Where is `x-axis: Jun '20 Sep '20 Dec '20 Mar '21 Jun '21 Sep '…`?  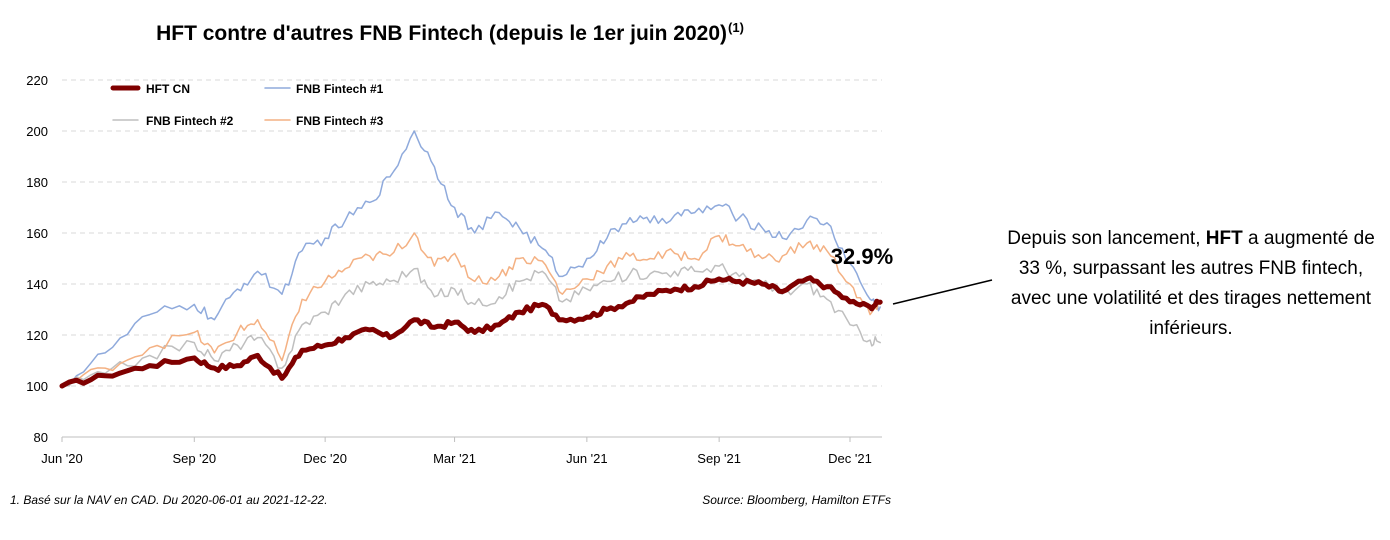
x-axis: Jun '20 Sep '20 Dec '20 Mar '21 Jun '21 Sep '… is located at coordinates (461, 451).